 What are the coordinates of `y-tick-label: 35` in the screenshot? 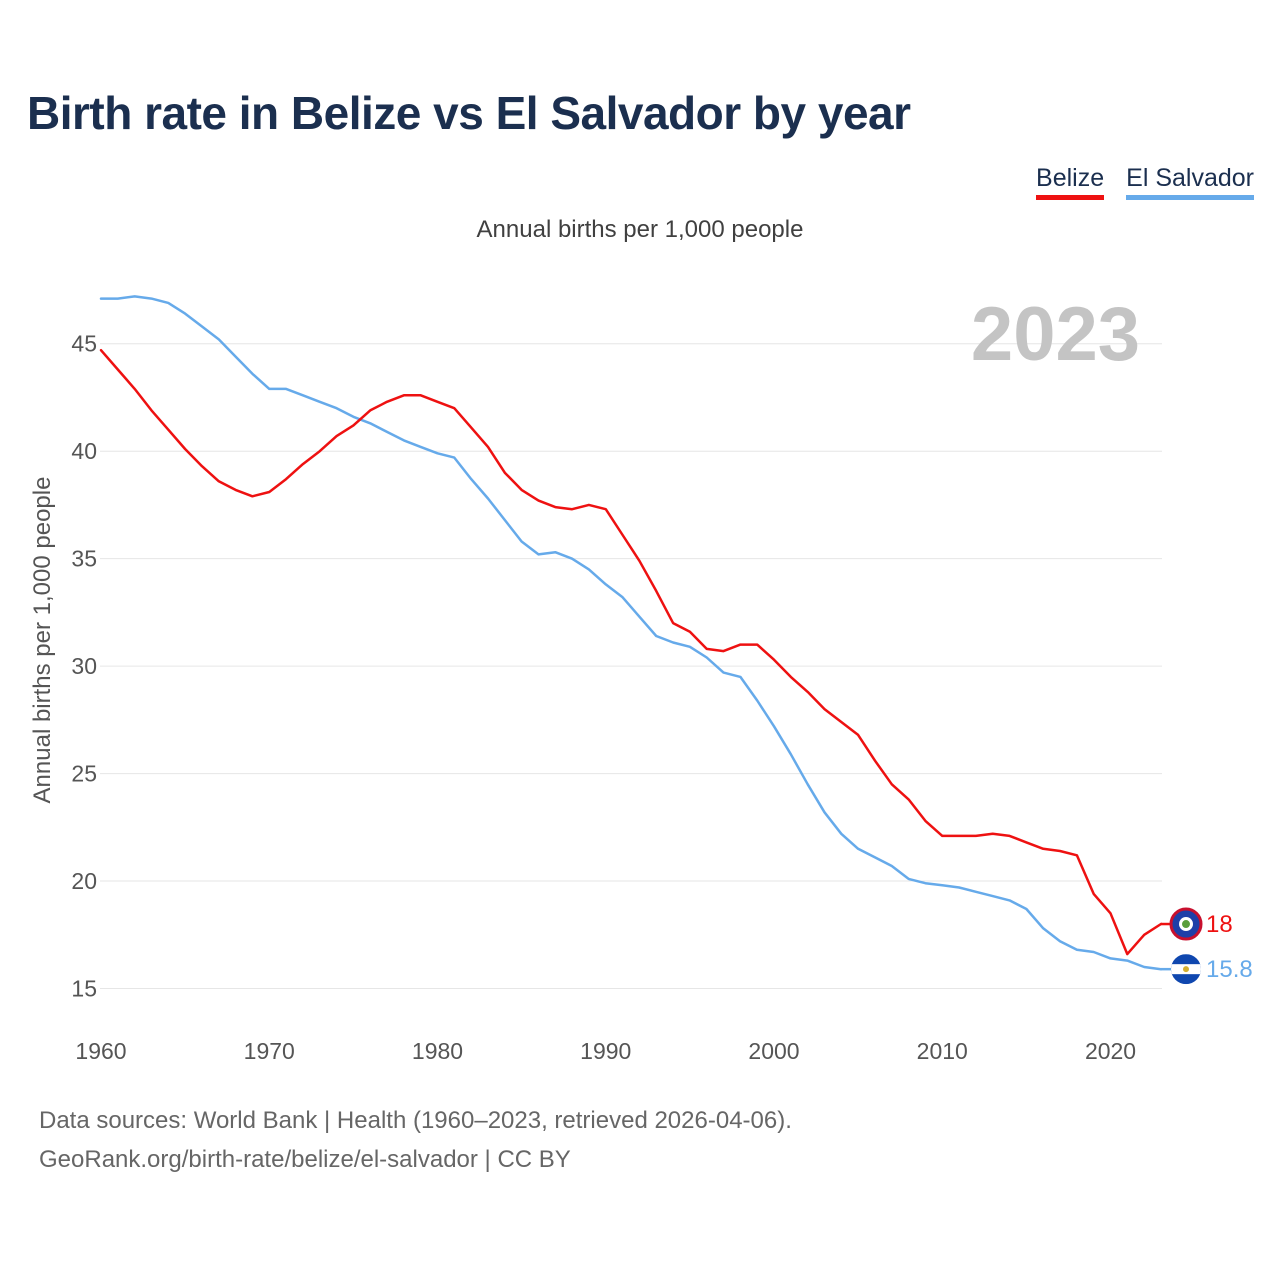 It's located at (84, 559).